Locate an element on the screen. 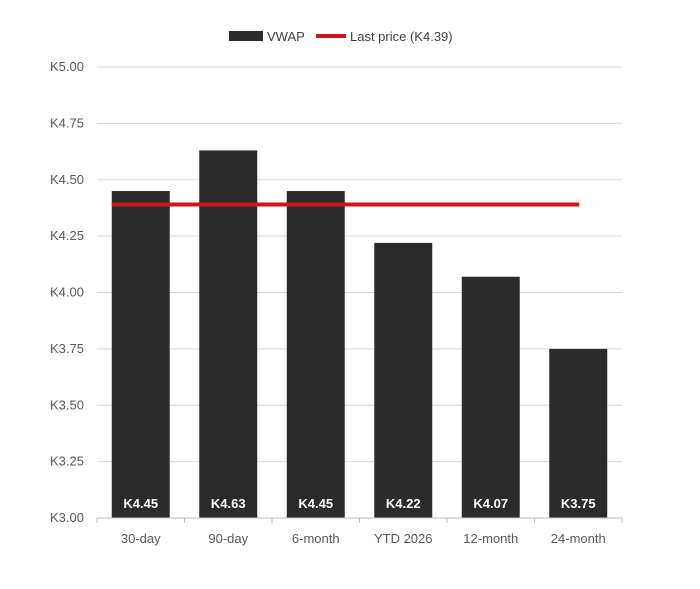  y-tick-label: K3.00 is located at coordinates (67, 517).